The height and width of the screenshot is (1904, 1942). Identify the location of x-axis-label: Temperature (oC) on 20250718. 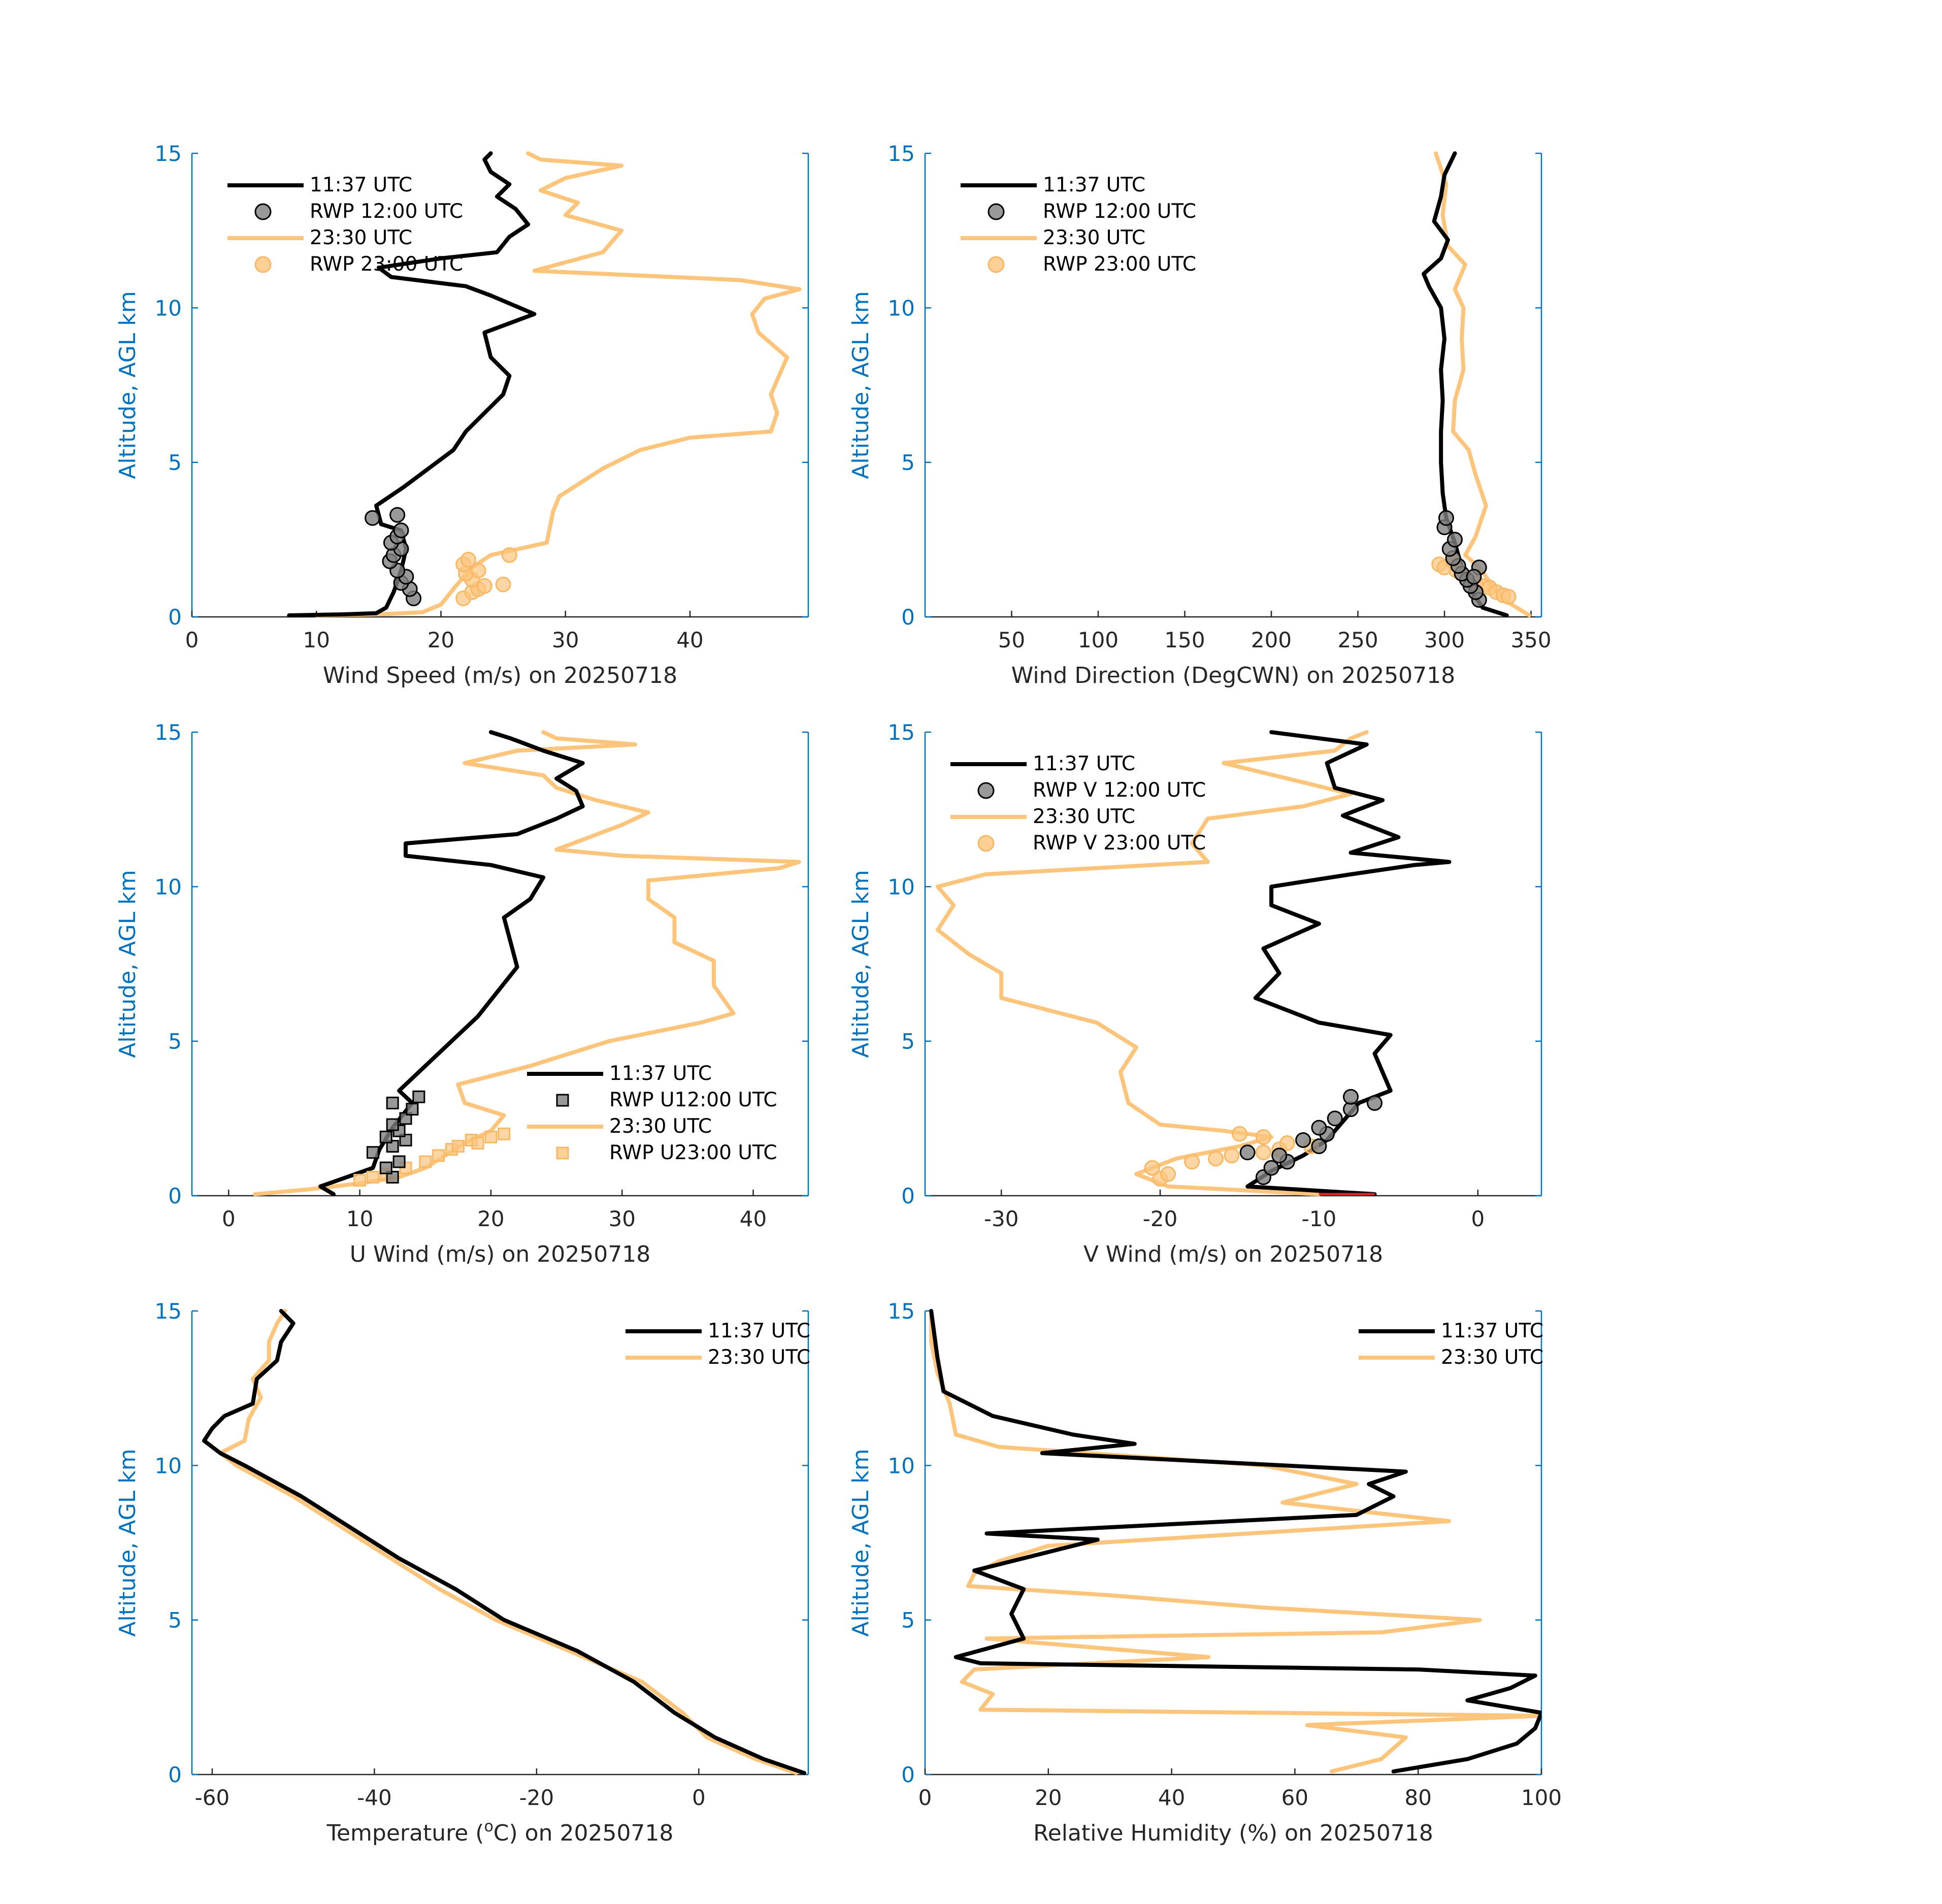
(500, 1832).